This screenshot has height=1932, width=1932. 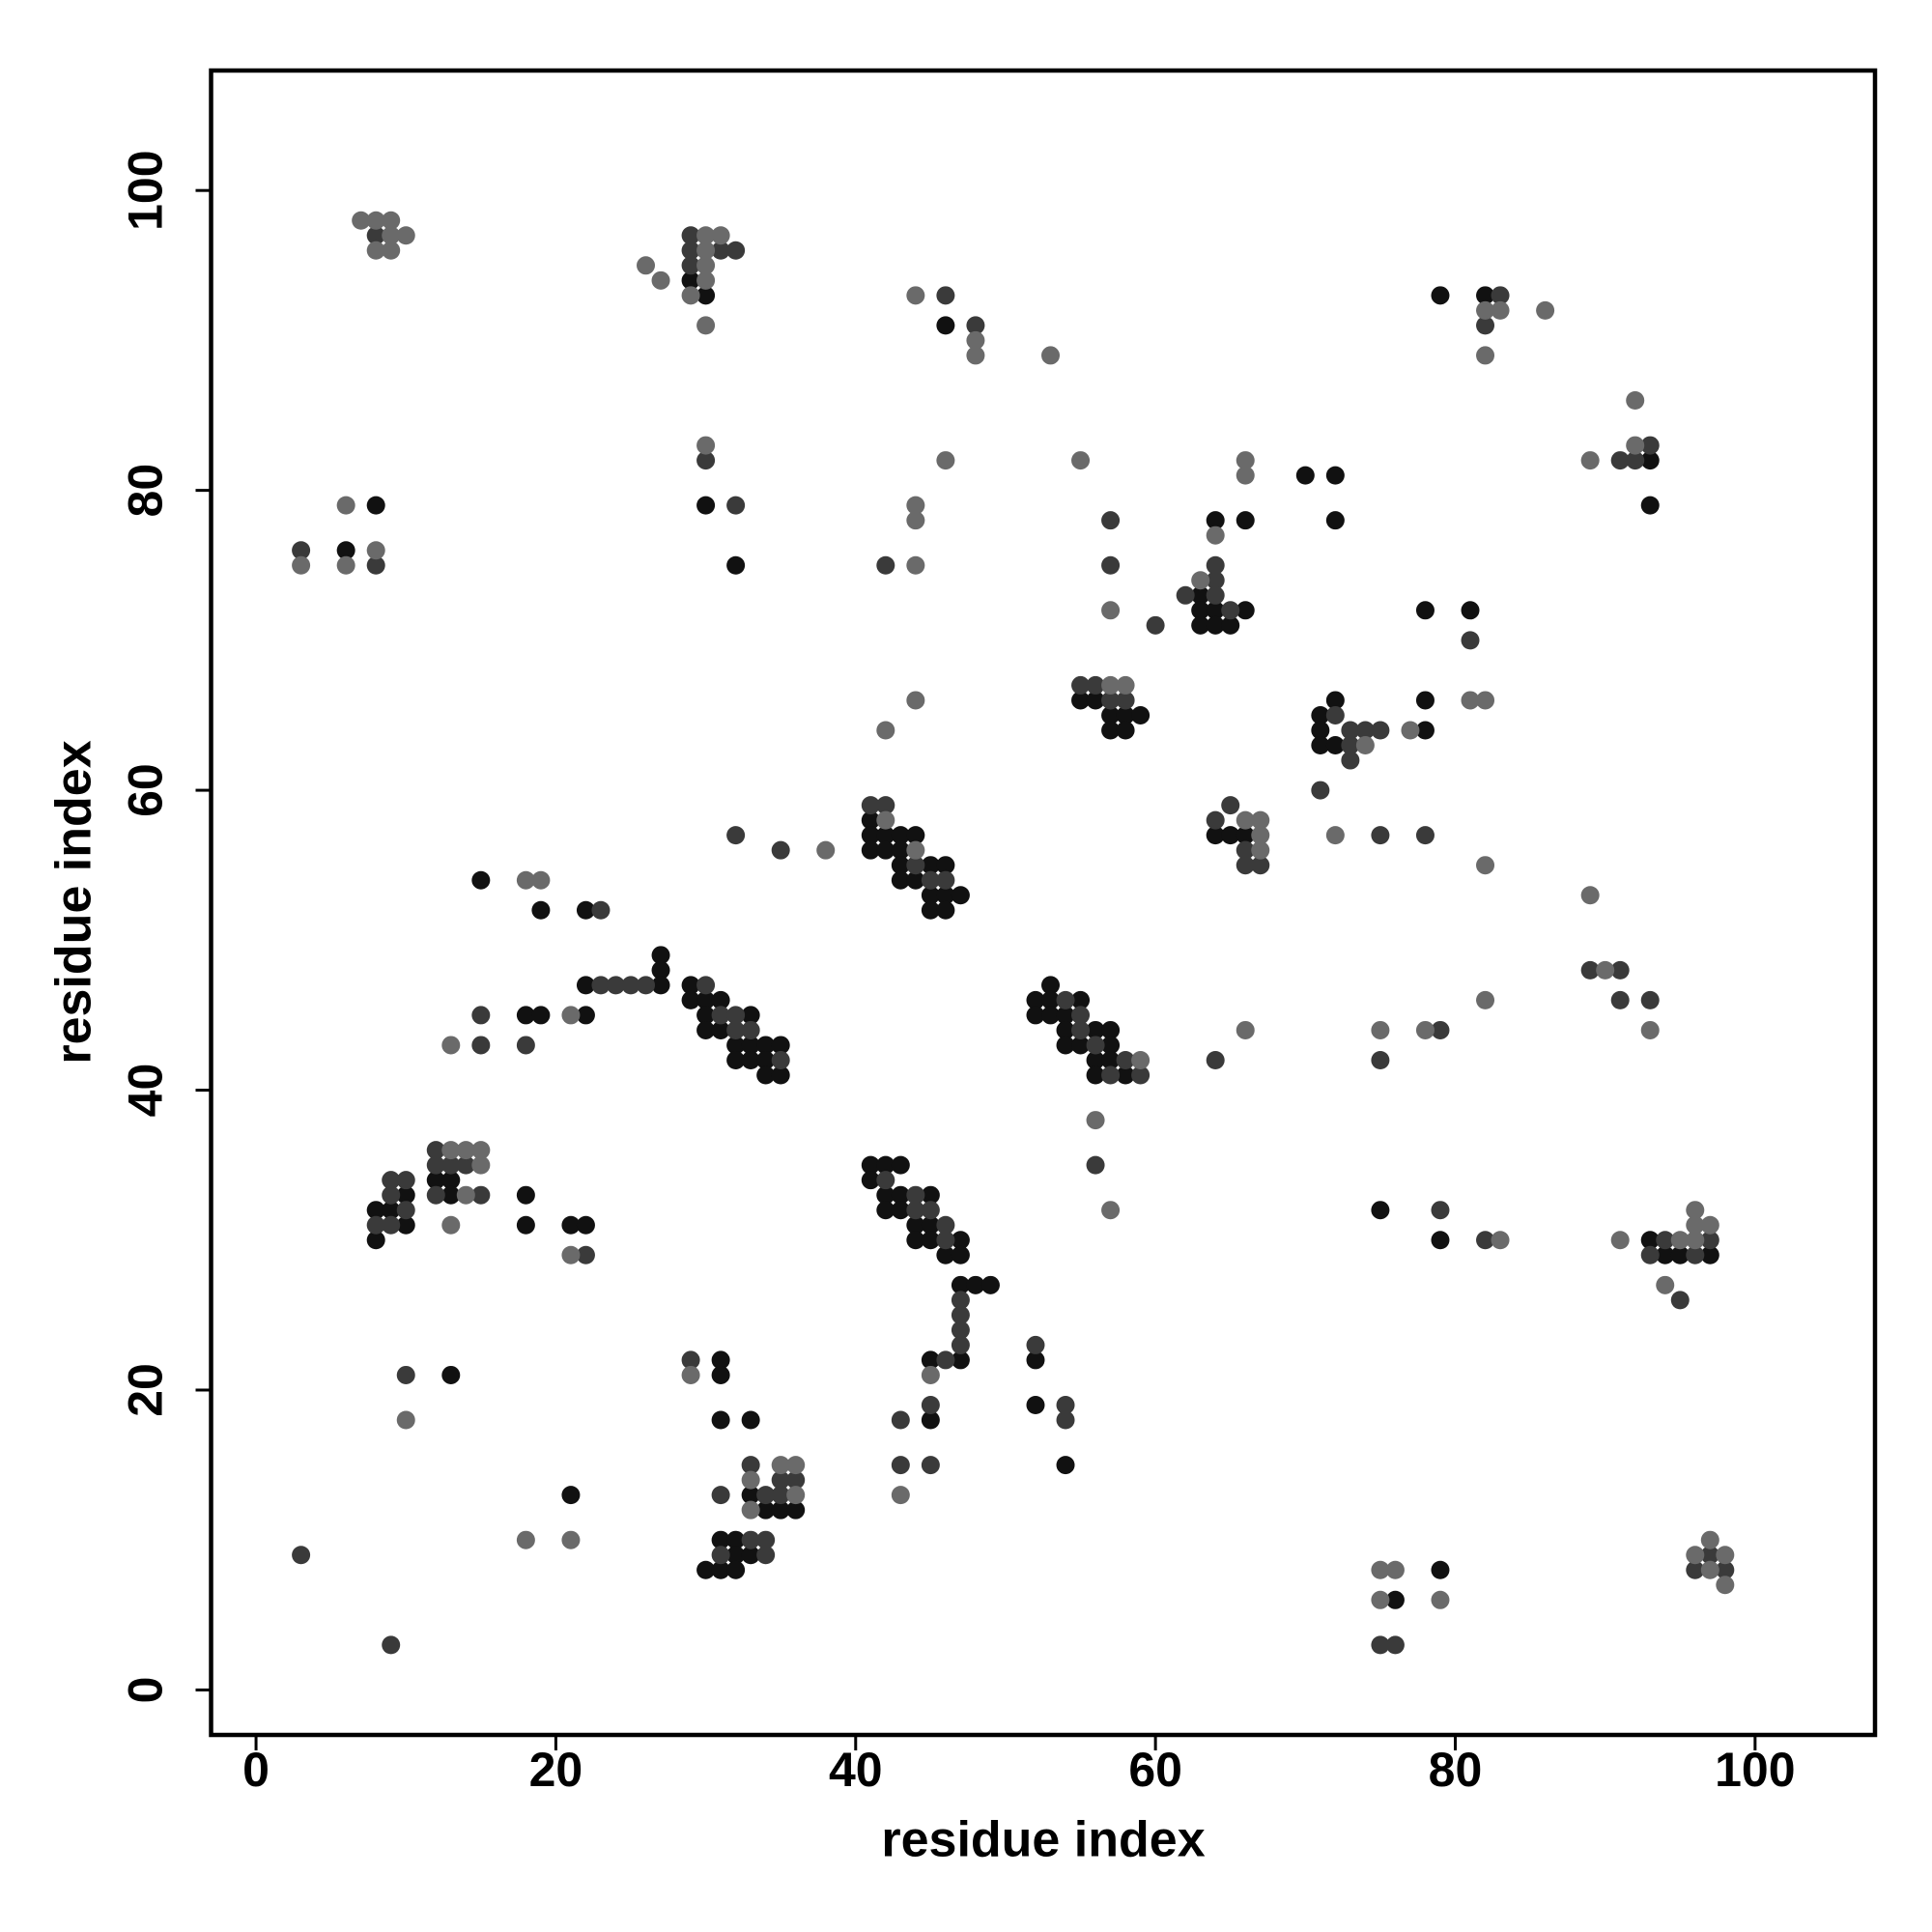 What do you see at coordinates (256, 1770) in the screenshot?
I see `x-tick-label: 0` at bounding box center [256, 1770].